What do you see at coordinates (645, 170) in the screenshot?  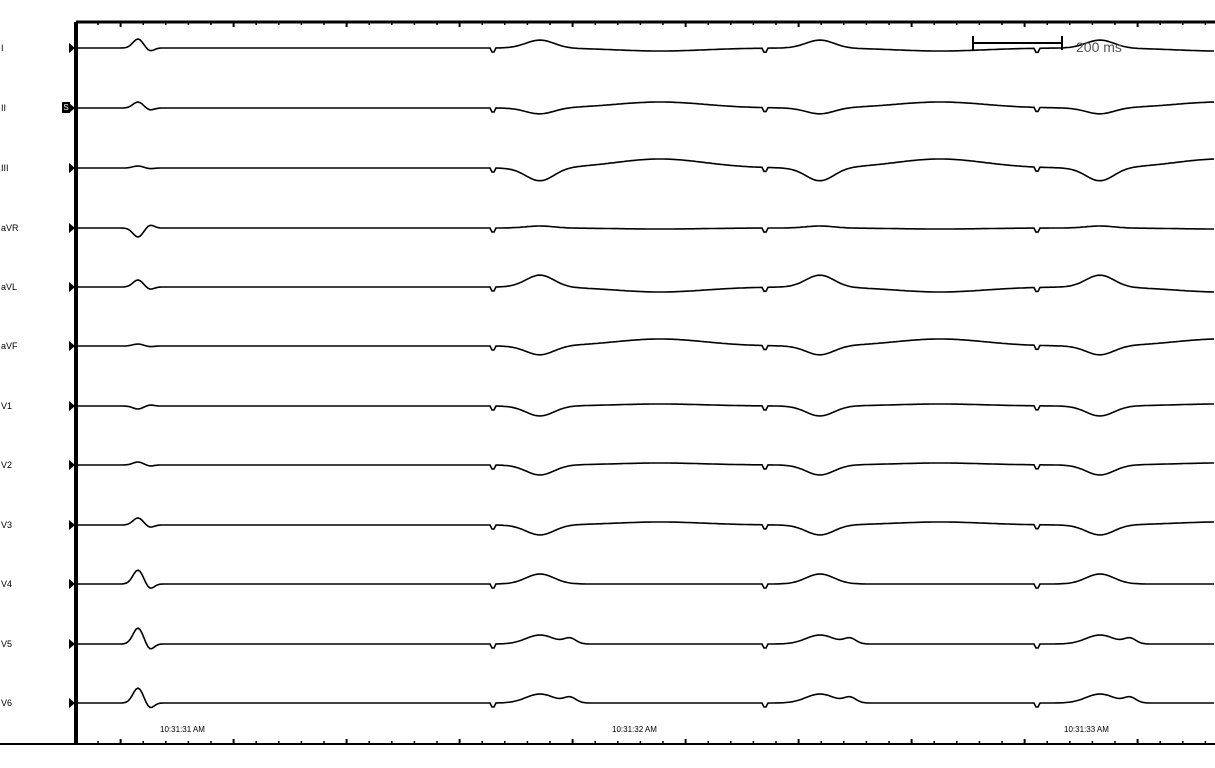 I see `ecg-trace-iii` at bounding box center [645, 170].